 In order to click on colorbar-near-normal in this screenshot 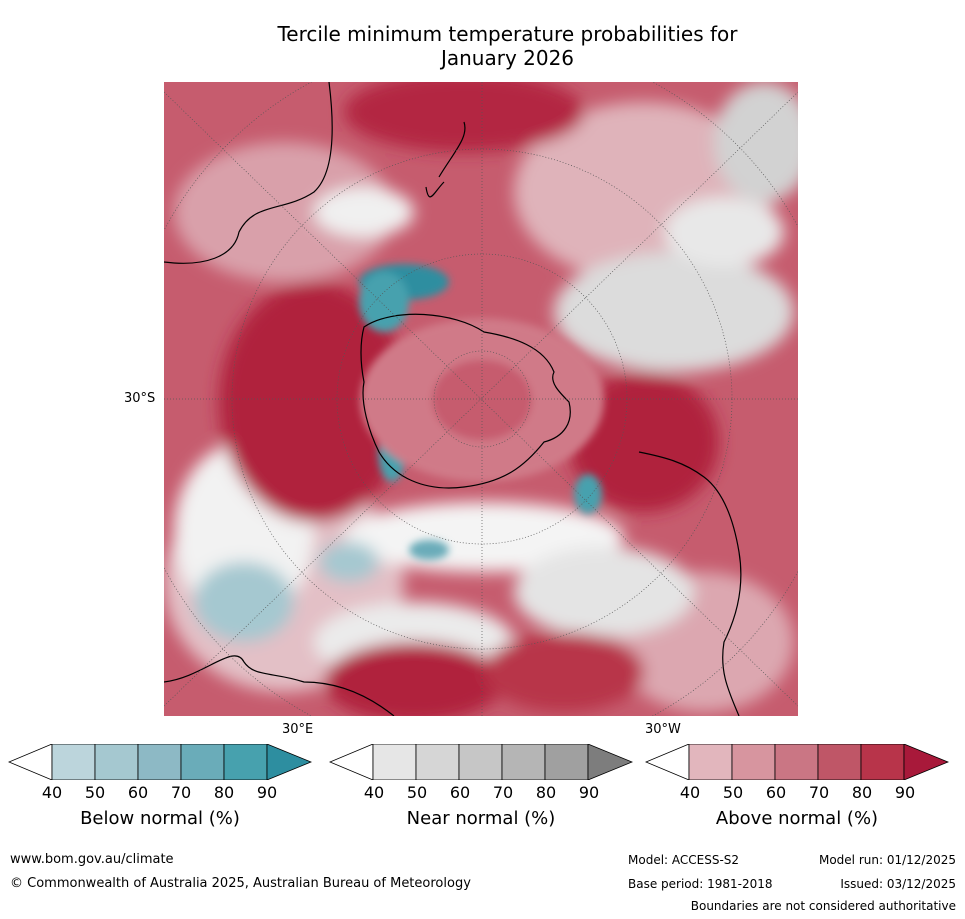, I will do `click(481, 763)`.